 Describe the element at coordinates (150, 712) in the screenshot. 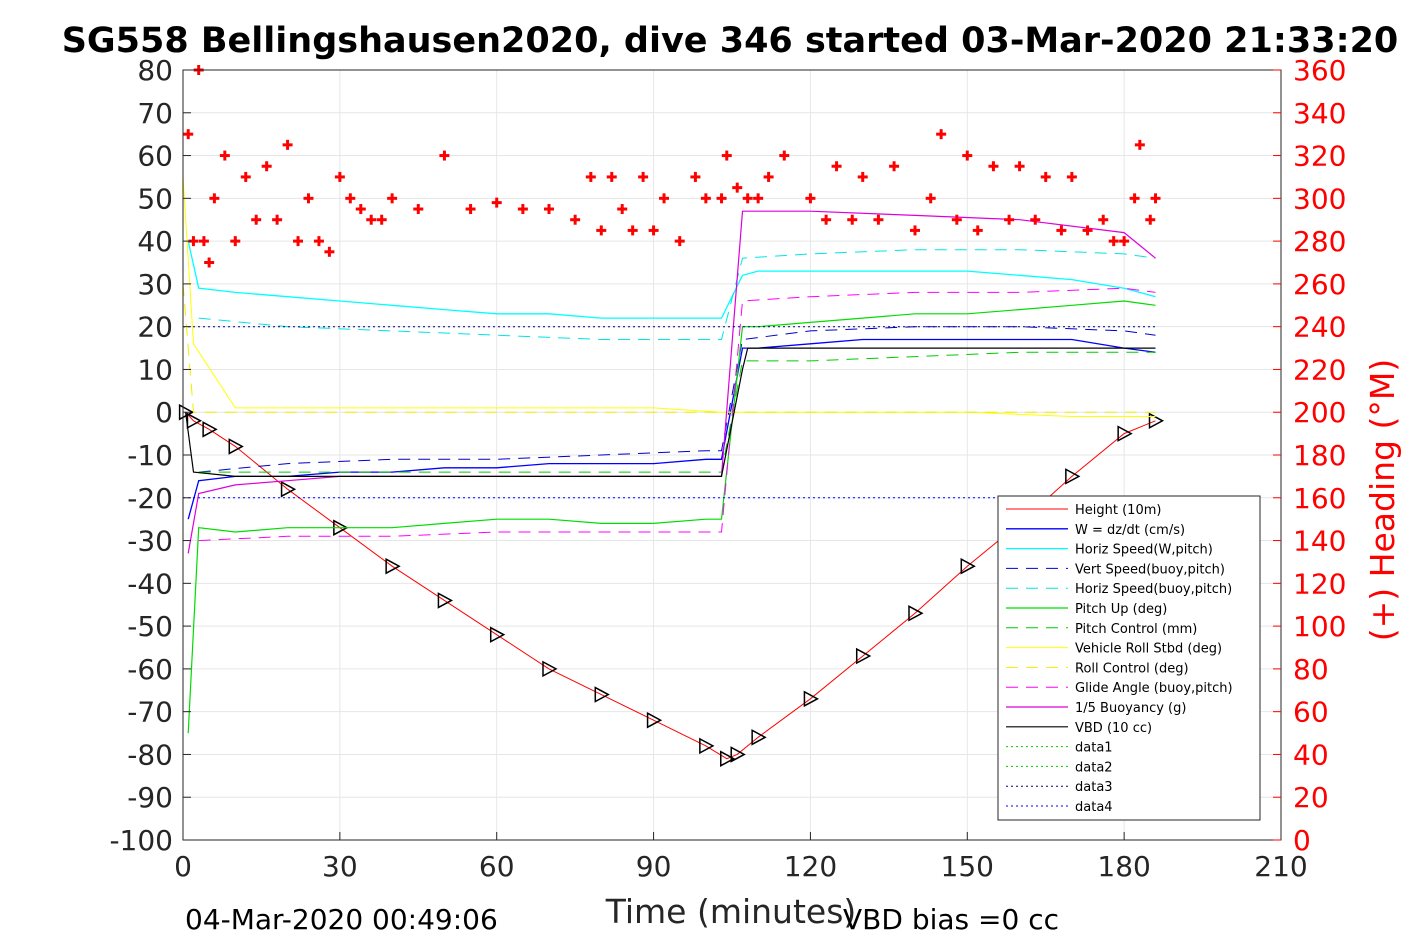

I see `y-tick-label-left: -70` at that location.